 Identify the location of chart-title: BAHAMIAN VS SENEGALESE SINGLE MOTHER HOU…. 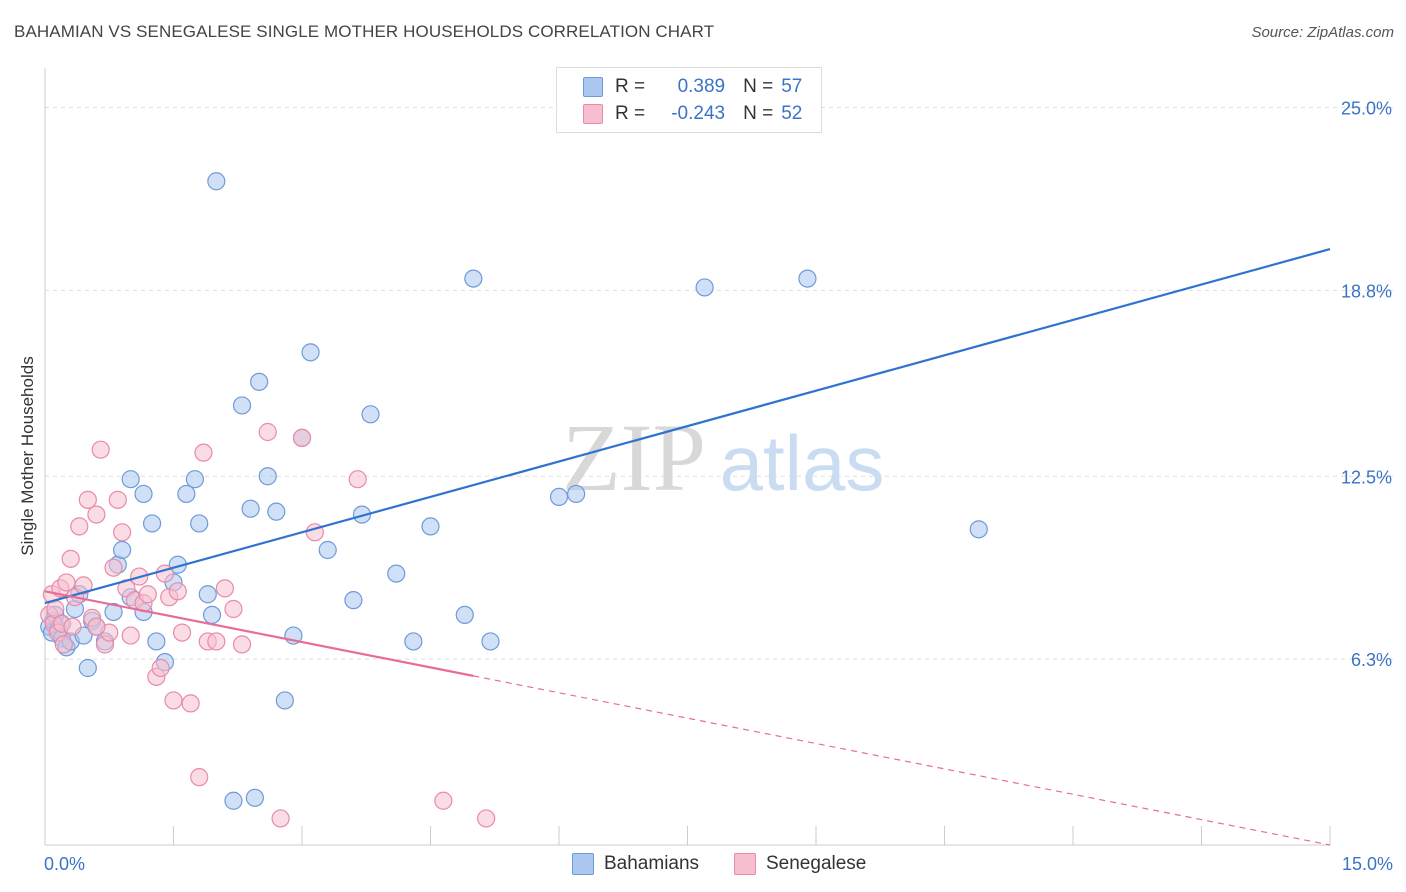
(364, 31).